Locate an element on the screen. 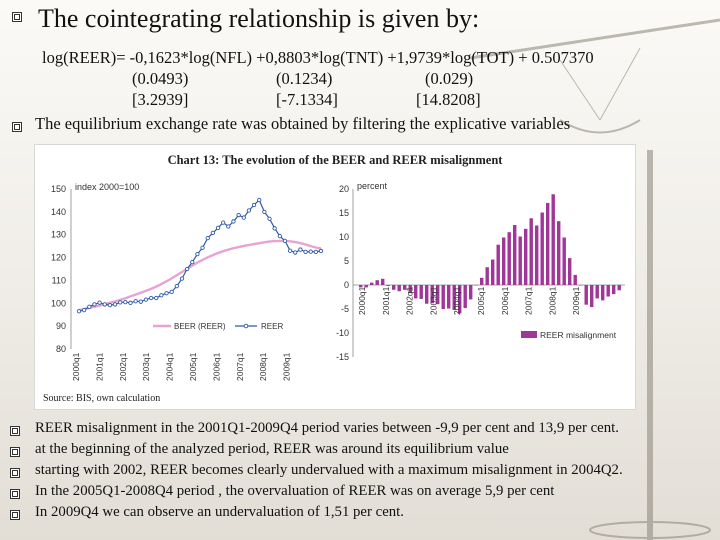  left-x-tick-label: 2001q1 is located at coordinates (99, 366).